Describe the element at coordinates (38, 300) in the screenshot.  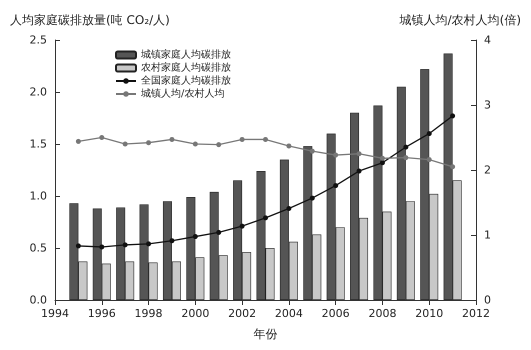
I see `y-tick-label: 0.0` at that location.